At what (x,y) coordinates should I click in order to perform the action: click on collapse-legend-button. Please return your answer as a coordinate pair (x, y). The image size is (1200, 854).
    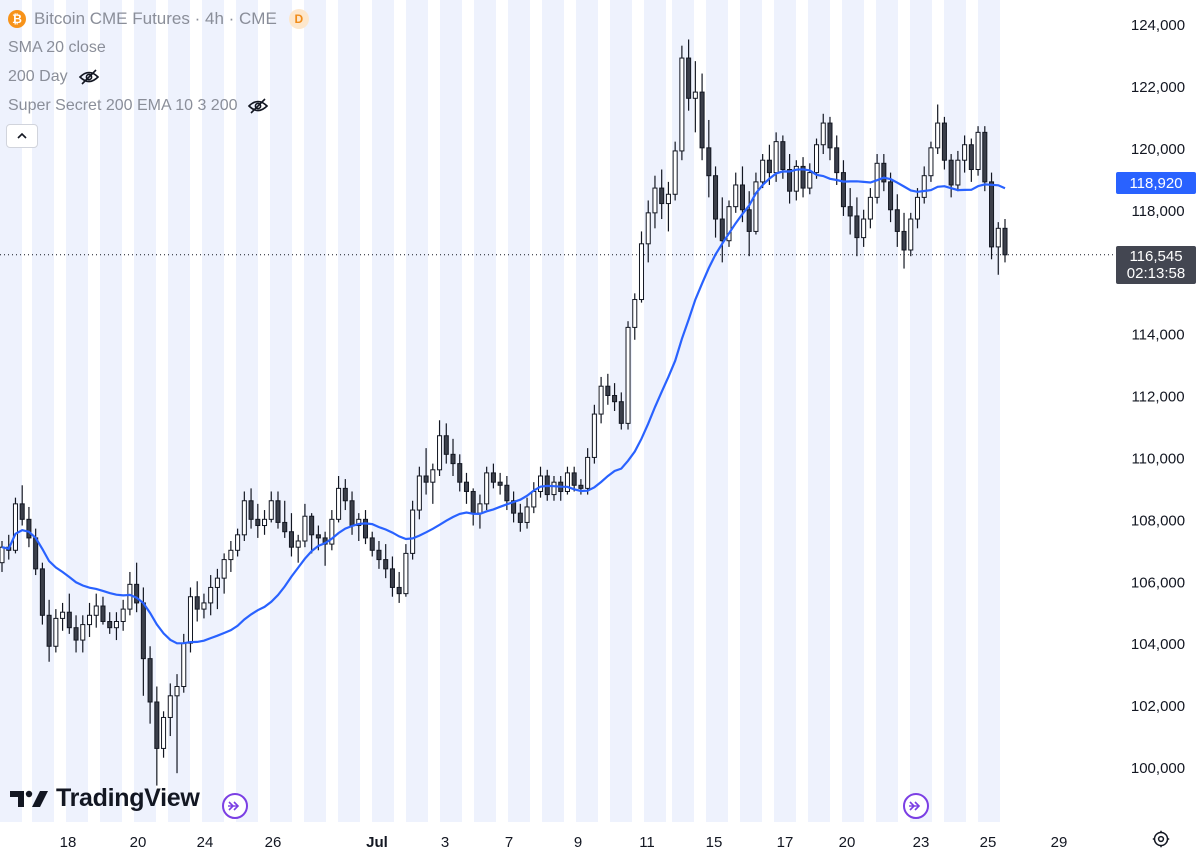
    Looking at the image, I should click on (22, 136).